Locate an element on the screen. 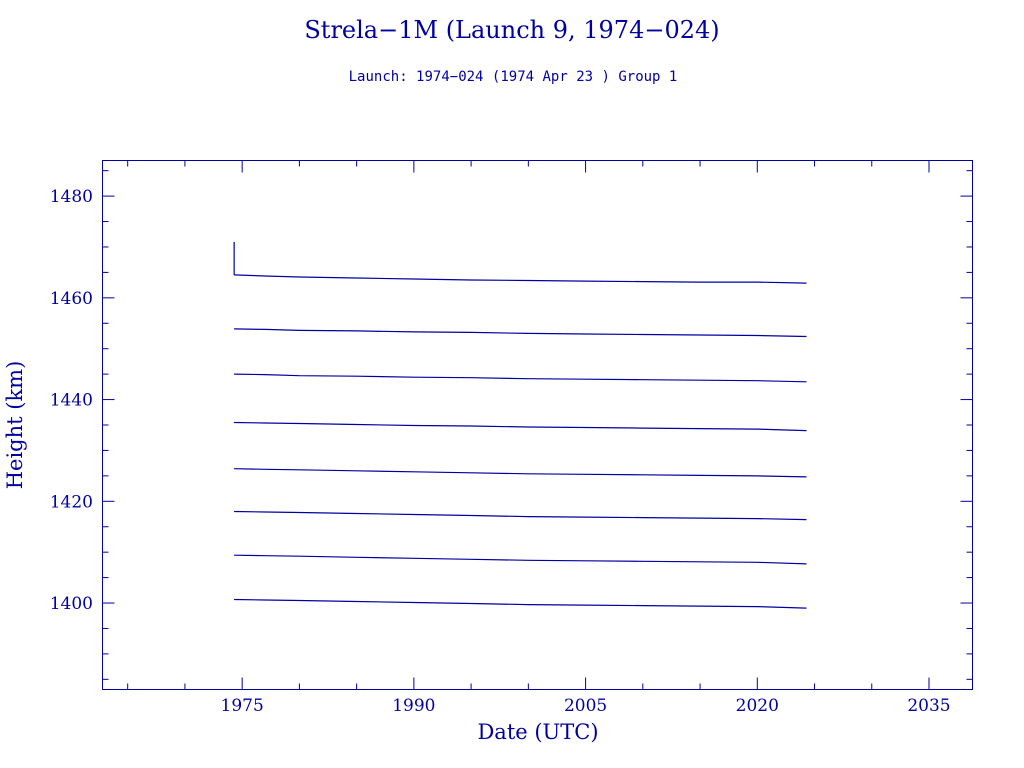  chart-subtitle: Launch: 1974−024 (1974 Apr 23 ) Group 1 is located at coordinates (513, 77).